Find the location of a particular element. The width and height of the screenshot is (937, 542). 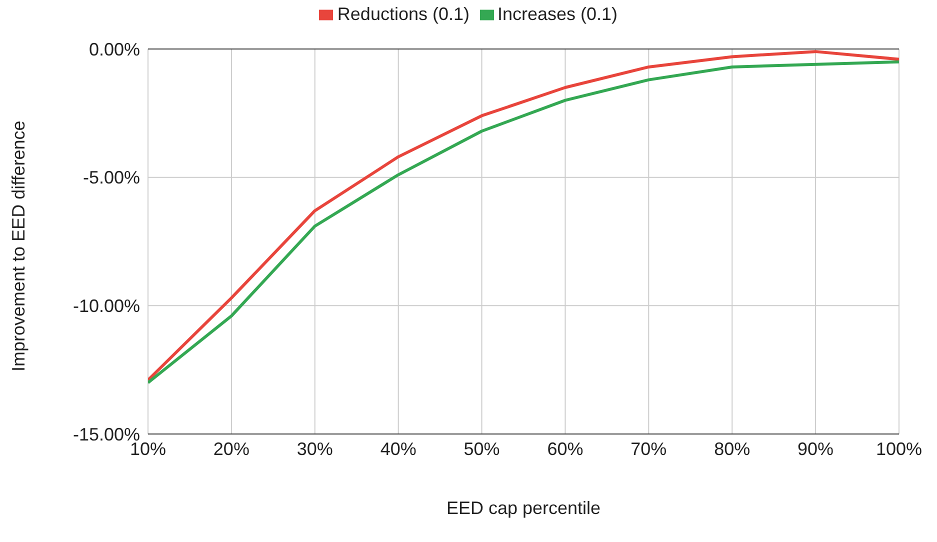

legend-label: Reductions (0.1) is located at coordinates (403, 14).